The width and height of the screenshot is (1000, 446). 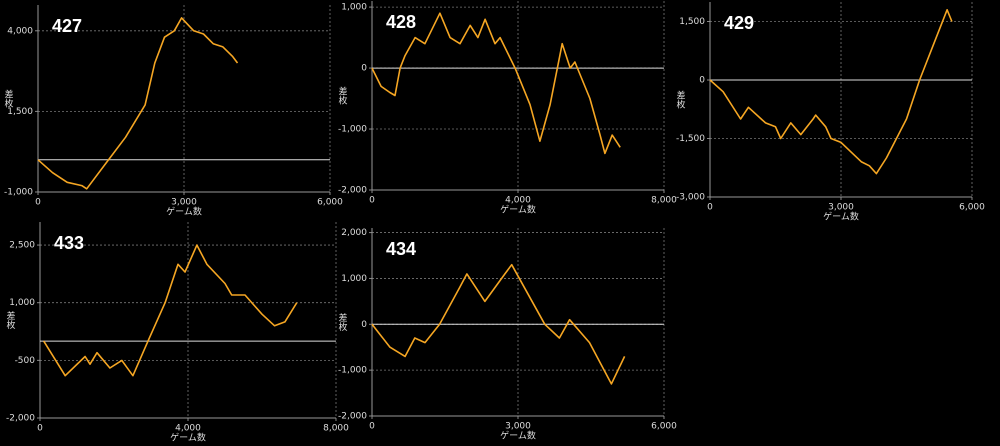 I want to click on chart-title: 428, so click(x=401, y=22).